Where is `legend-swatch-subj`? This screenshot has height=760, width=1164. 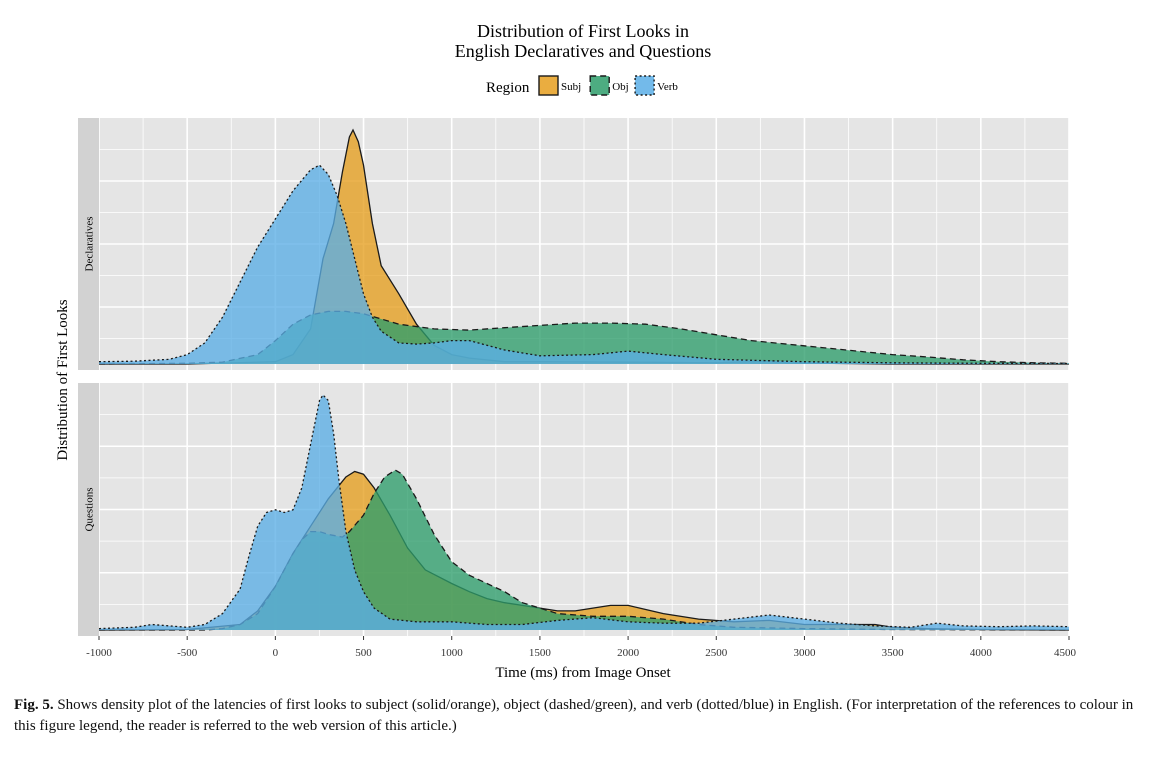
legend-swatch-subj is located at coordinates (548, 85).